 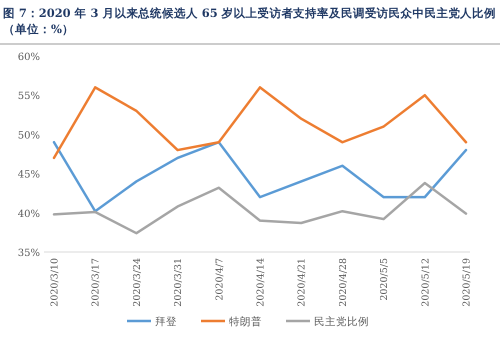 What do you see at coordinates (29, 57) in the screenshot?
I see `y-tick-label: 60%` at bounding box center [29, 57].